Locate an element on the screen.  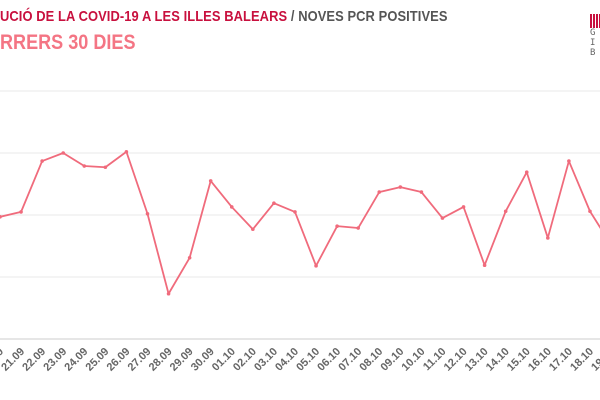
x-tick-label: 15.10 is located at coordinates (519, 360).